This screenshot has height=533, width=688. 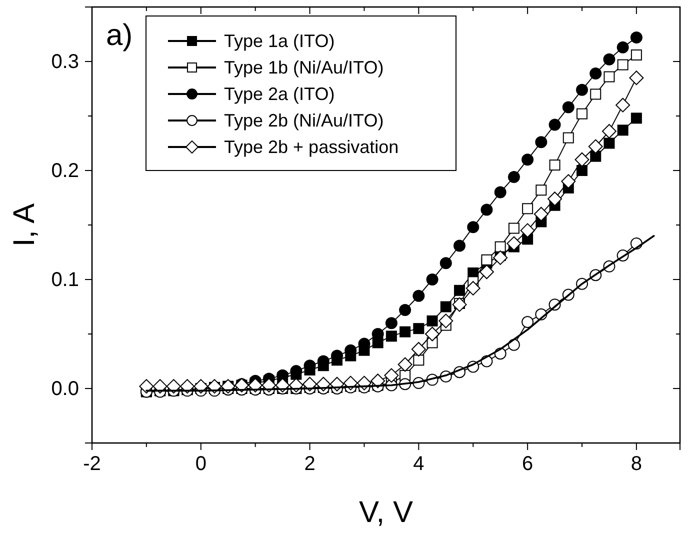 I want to click on legend-label: Type 1b (Ni/Au/ITO), so click(x=304, y=68).